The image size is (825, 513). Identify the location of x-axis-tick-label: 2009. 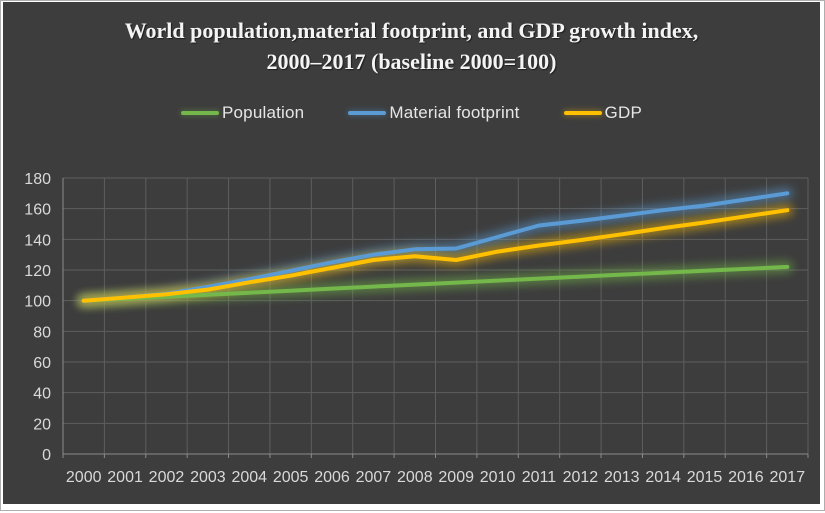
(456, 477).